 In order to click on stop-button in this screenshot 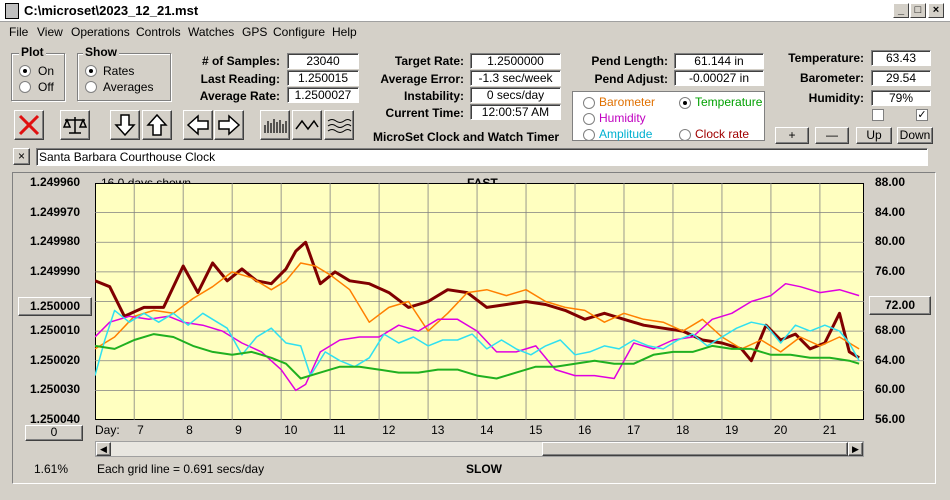, I will do `click(29, 125)`.